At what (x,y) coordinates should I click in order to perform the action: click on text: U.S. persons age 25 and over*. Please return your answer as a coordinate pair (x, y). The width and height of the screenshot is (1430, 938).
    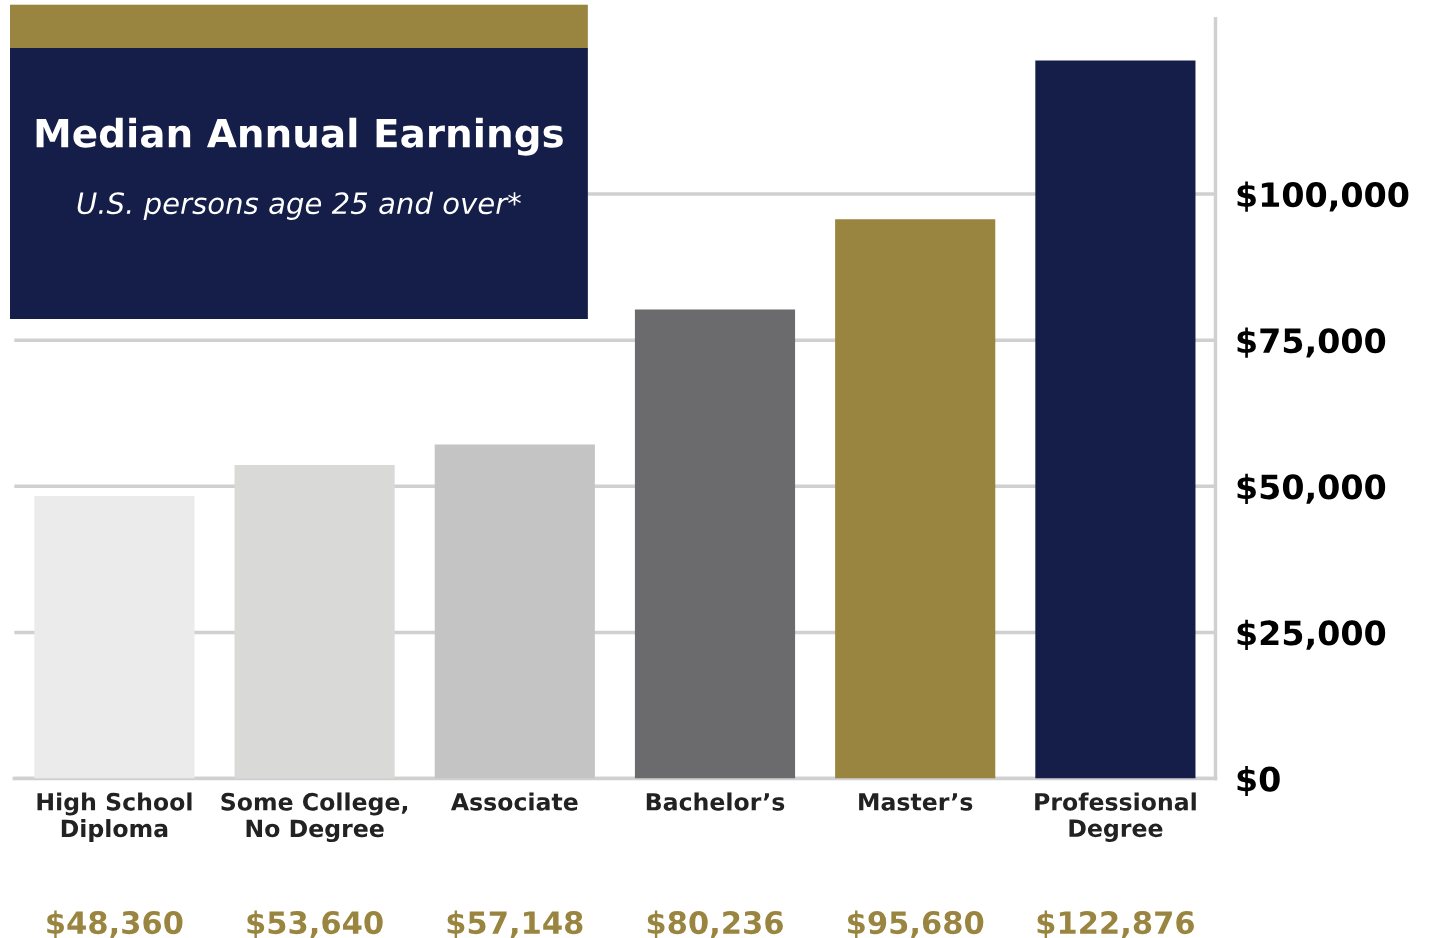
    Looking at the image, I should click on (299, 205).